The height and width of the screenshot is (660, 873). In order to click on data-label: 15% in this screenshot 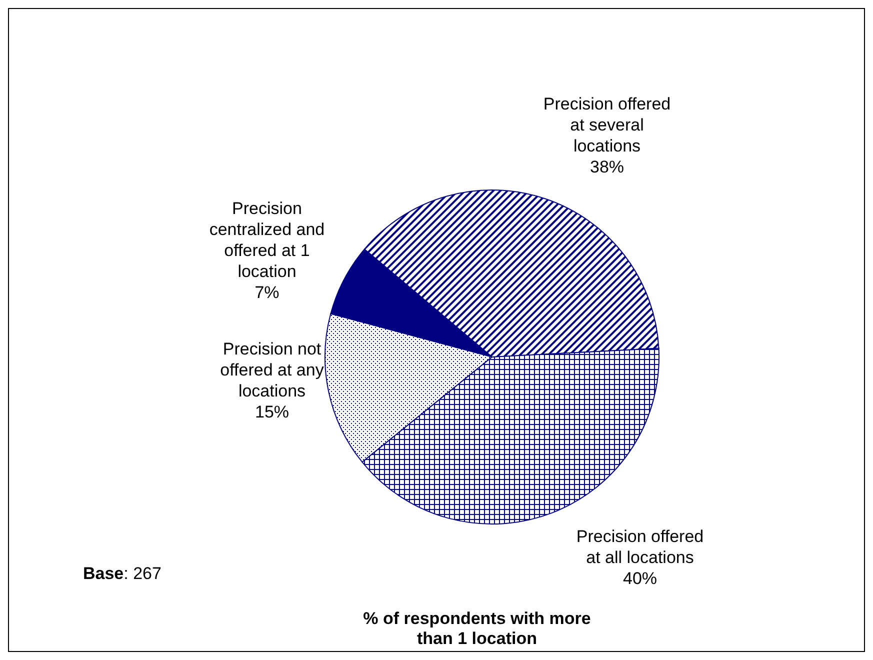, I will do `click(272, 411)`.